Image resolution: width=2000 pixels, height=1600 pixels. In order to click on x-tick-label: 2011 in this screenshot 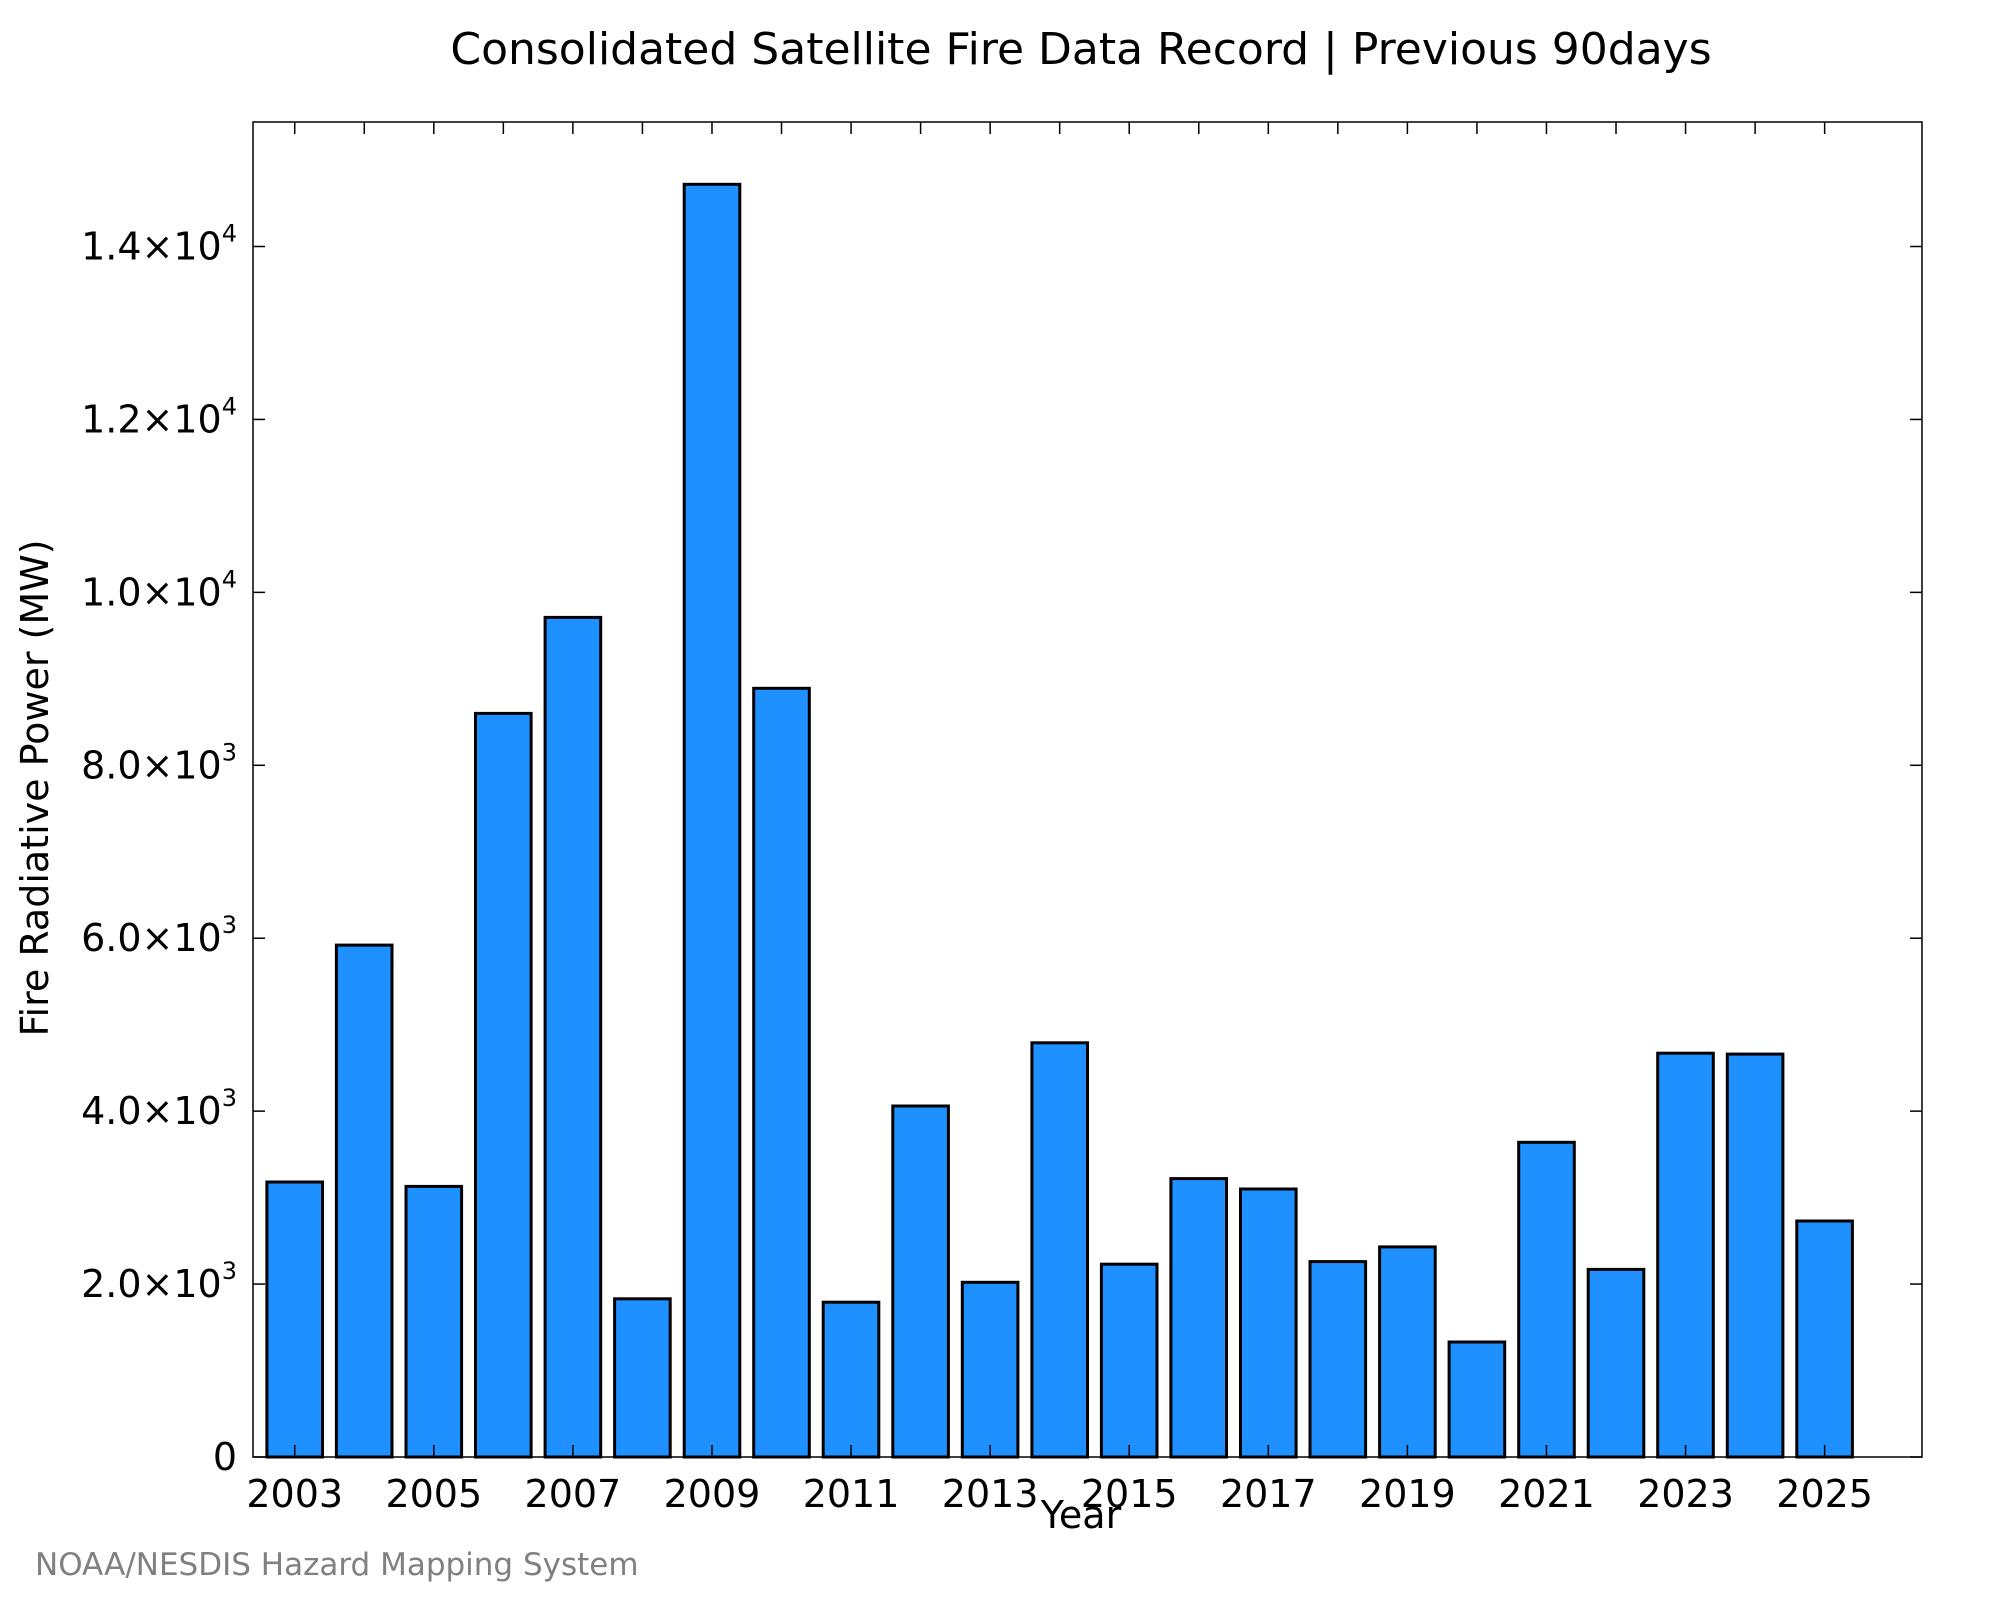, I will do `click(851, 1494)`.